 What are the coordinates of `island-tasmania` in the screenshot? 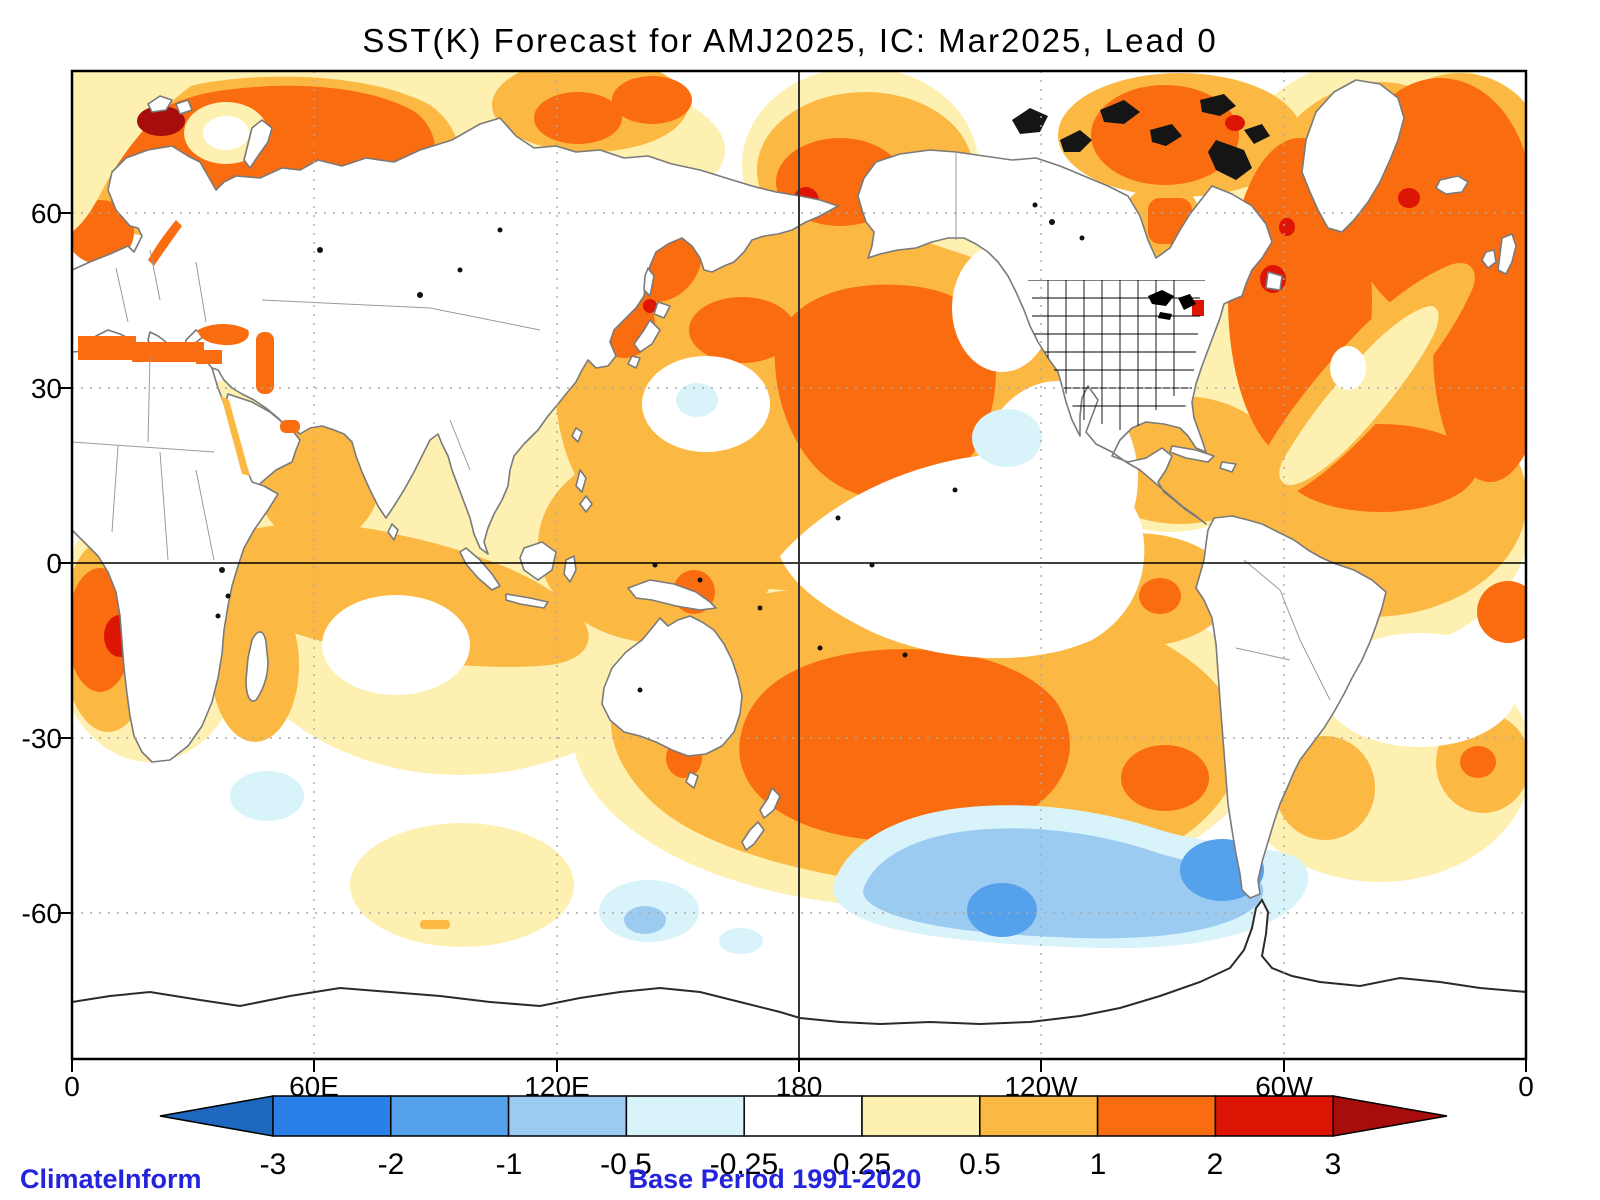 It's located at (692, 780).